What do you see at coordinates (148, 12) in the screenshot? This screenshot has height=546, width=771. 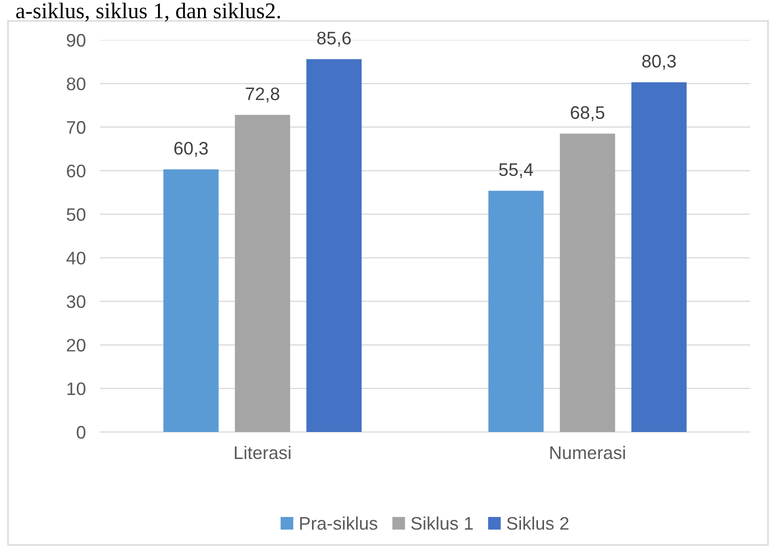 I see `text: a-siklus, siklus 1, dan siklus2.` at bounding box center [148, 12].